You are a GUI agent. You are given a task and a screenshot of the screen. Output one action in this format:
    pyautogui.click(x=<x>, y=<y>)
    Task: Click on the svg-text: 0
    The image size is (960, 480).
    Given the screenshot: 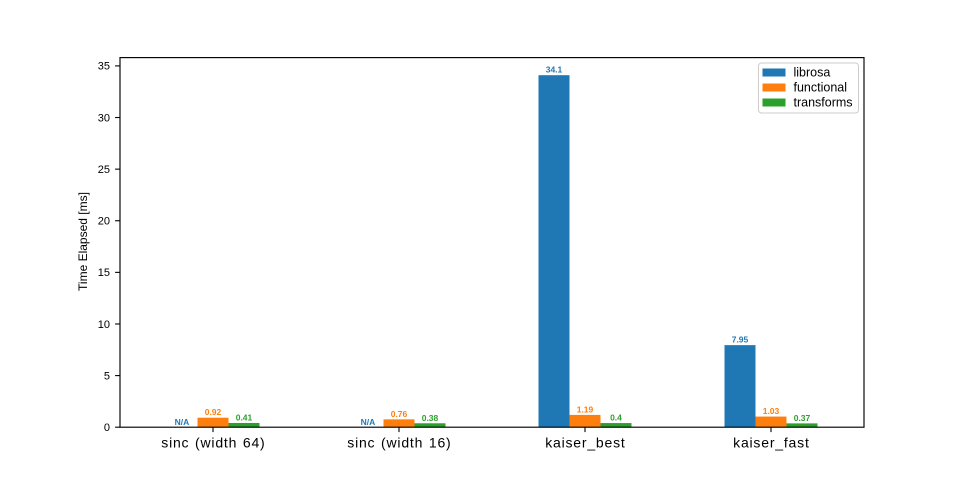 What is the action you would take?
    pyautogui.click(x=107, y=428)
    